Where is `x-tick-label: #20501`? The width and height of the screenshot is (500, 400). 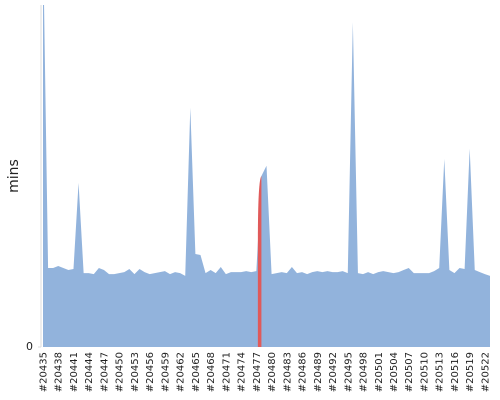
x-tick-label: #20501 is located at coordinates (379, 372).